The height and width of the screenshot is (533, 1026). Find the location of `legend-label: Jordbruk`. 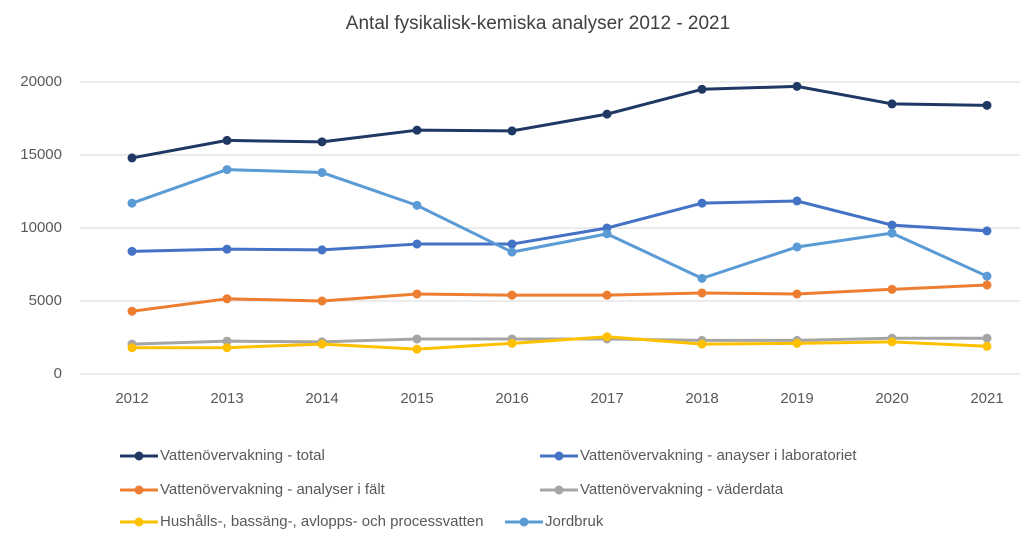

legend-label: Jordbruk is located at coordinates (574, 521).